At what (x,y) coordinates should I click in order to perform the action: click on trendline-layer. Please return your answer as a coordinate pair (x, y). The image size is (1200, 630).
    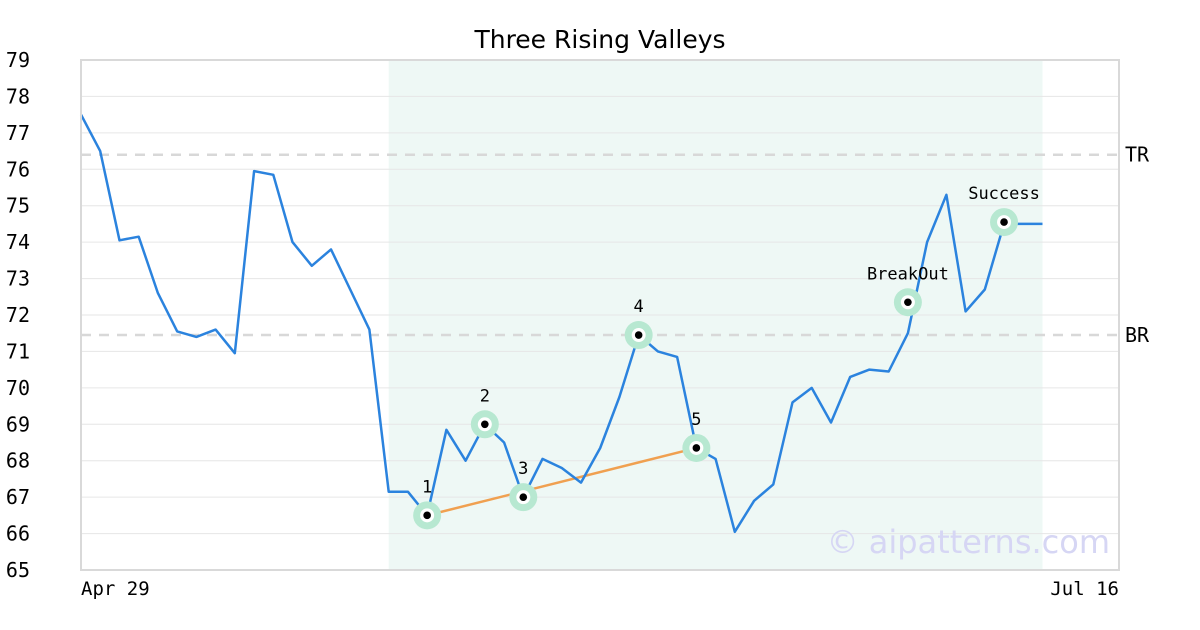
    Looking at the image, I should click on (561, 481).